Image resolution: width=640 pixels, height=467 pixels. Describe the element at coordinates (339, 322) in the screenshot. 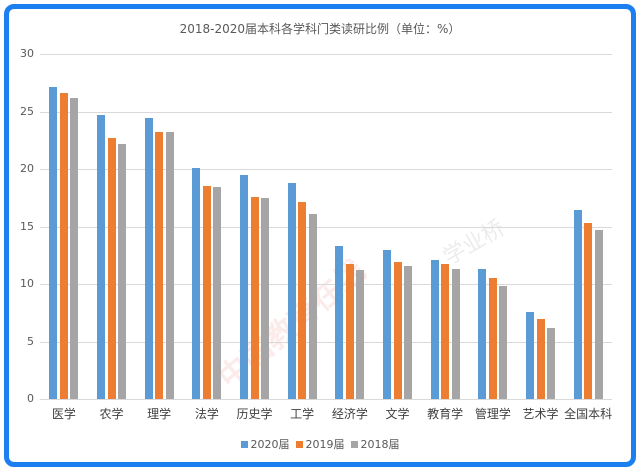

I see `bar-2020届-经济学` at that location.